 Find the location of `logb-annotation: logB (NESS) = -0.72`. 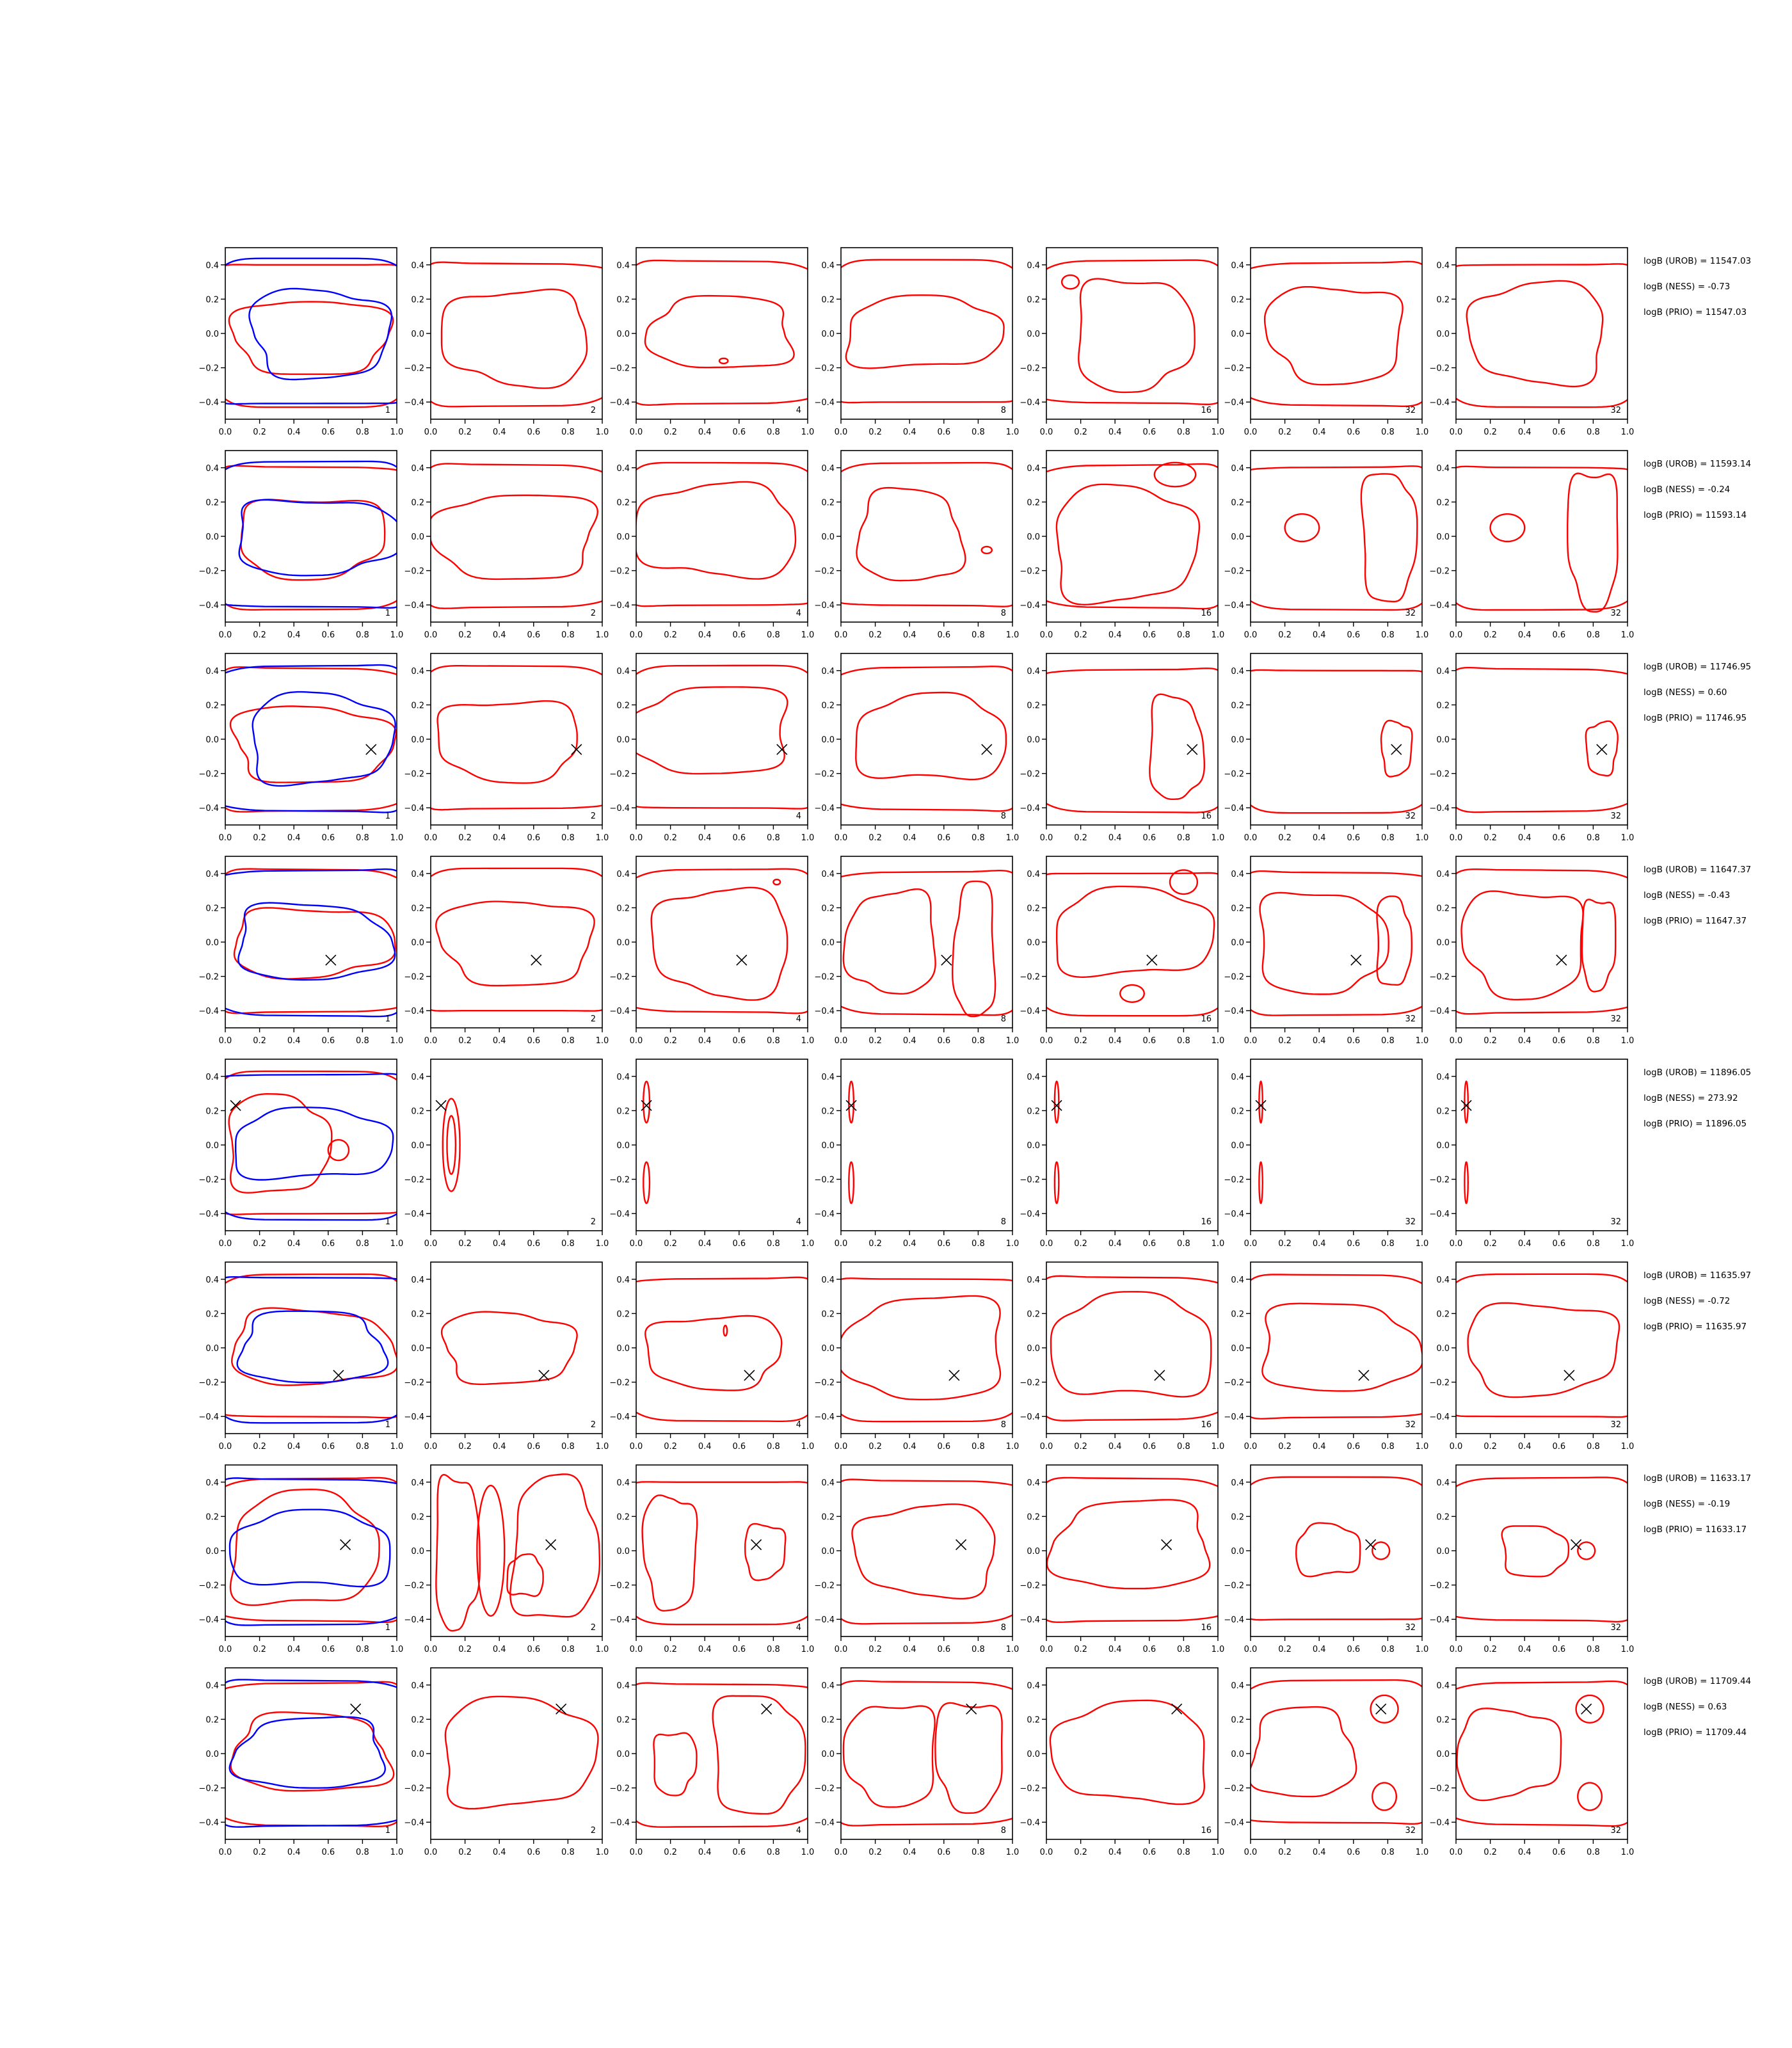

logb-annotation: logB (NESS) = -0.72 is located at coordinates (1687, 1301).